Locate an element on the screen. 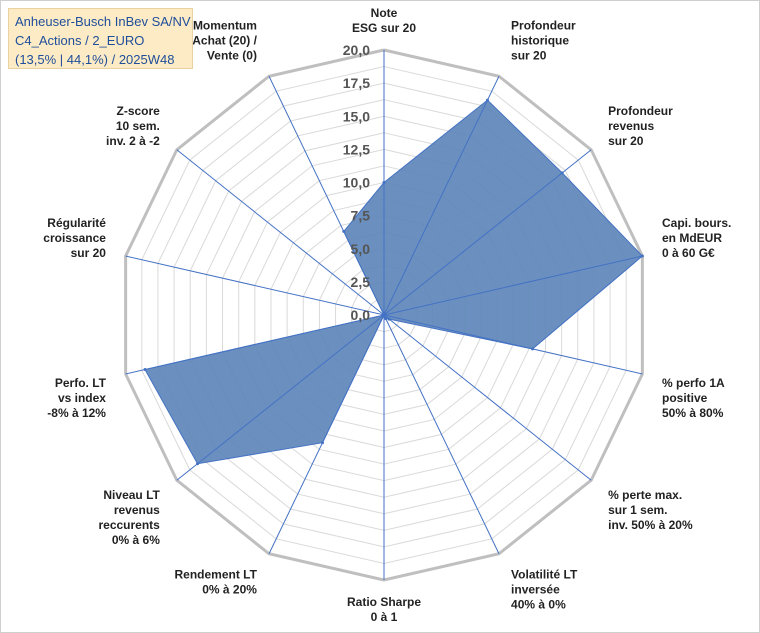 The height and width of the screenshot is (633, 760). radial-tick-label: 17,5 is located at coordinates (356, 83).